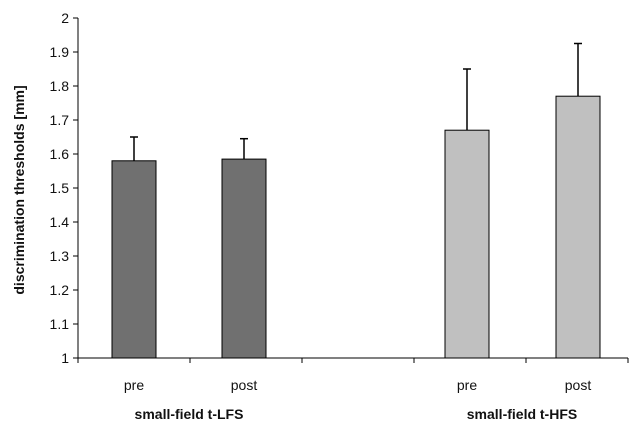 Image resolution: width=632 pixels, height=426 pixels. I want to click on y-tick-label: 1.9, so click(60, 52).